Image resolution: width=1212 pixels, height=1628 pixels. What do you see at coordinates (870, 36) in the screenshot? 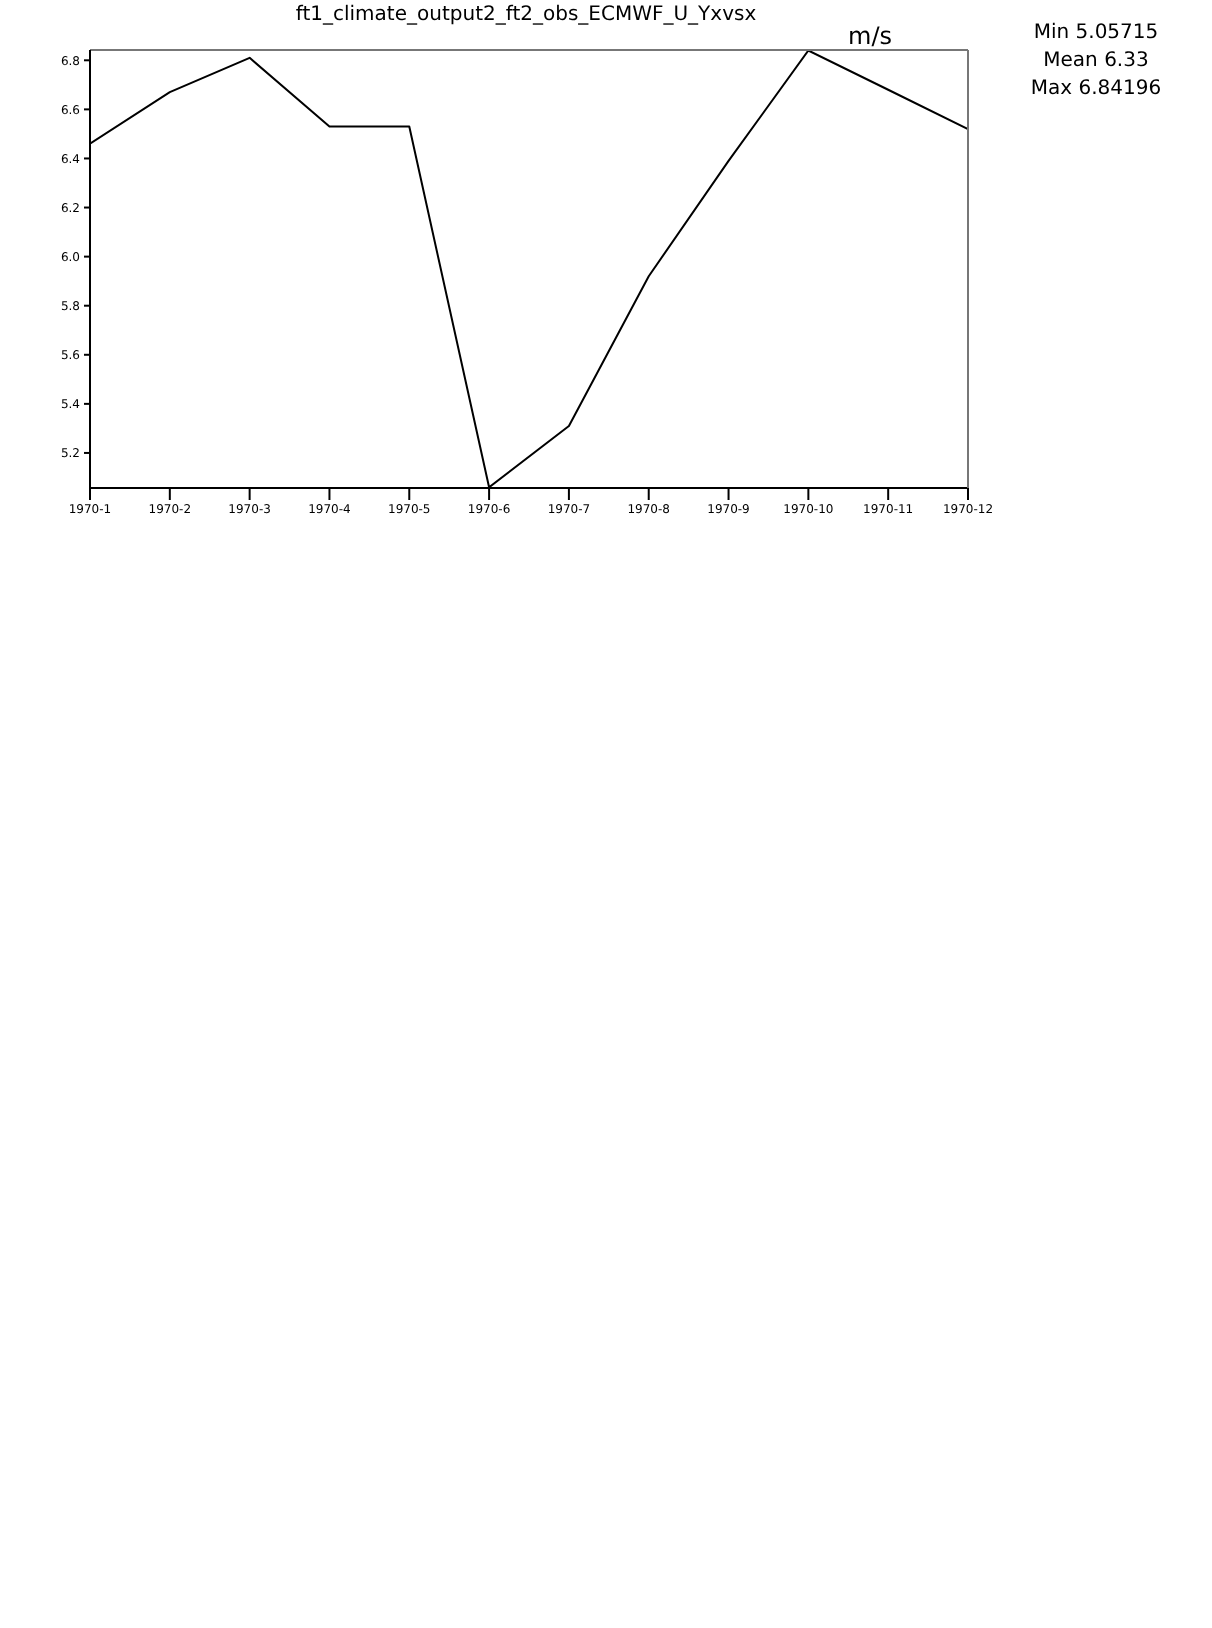
I see `y-axis-title: m/s` at bounding box center [870, 36].